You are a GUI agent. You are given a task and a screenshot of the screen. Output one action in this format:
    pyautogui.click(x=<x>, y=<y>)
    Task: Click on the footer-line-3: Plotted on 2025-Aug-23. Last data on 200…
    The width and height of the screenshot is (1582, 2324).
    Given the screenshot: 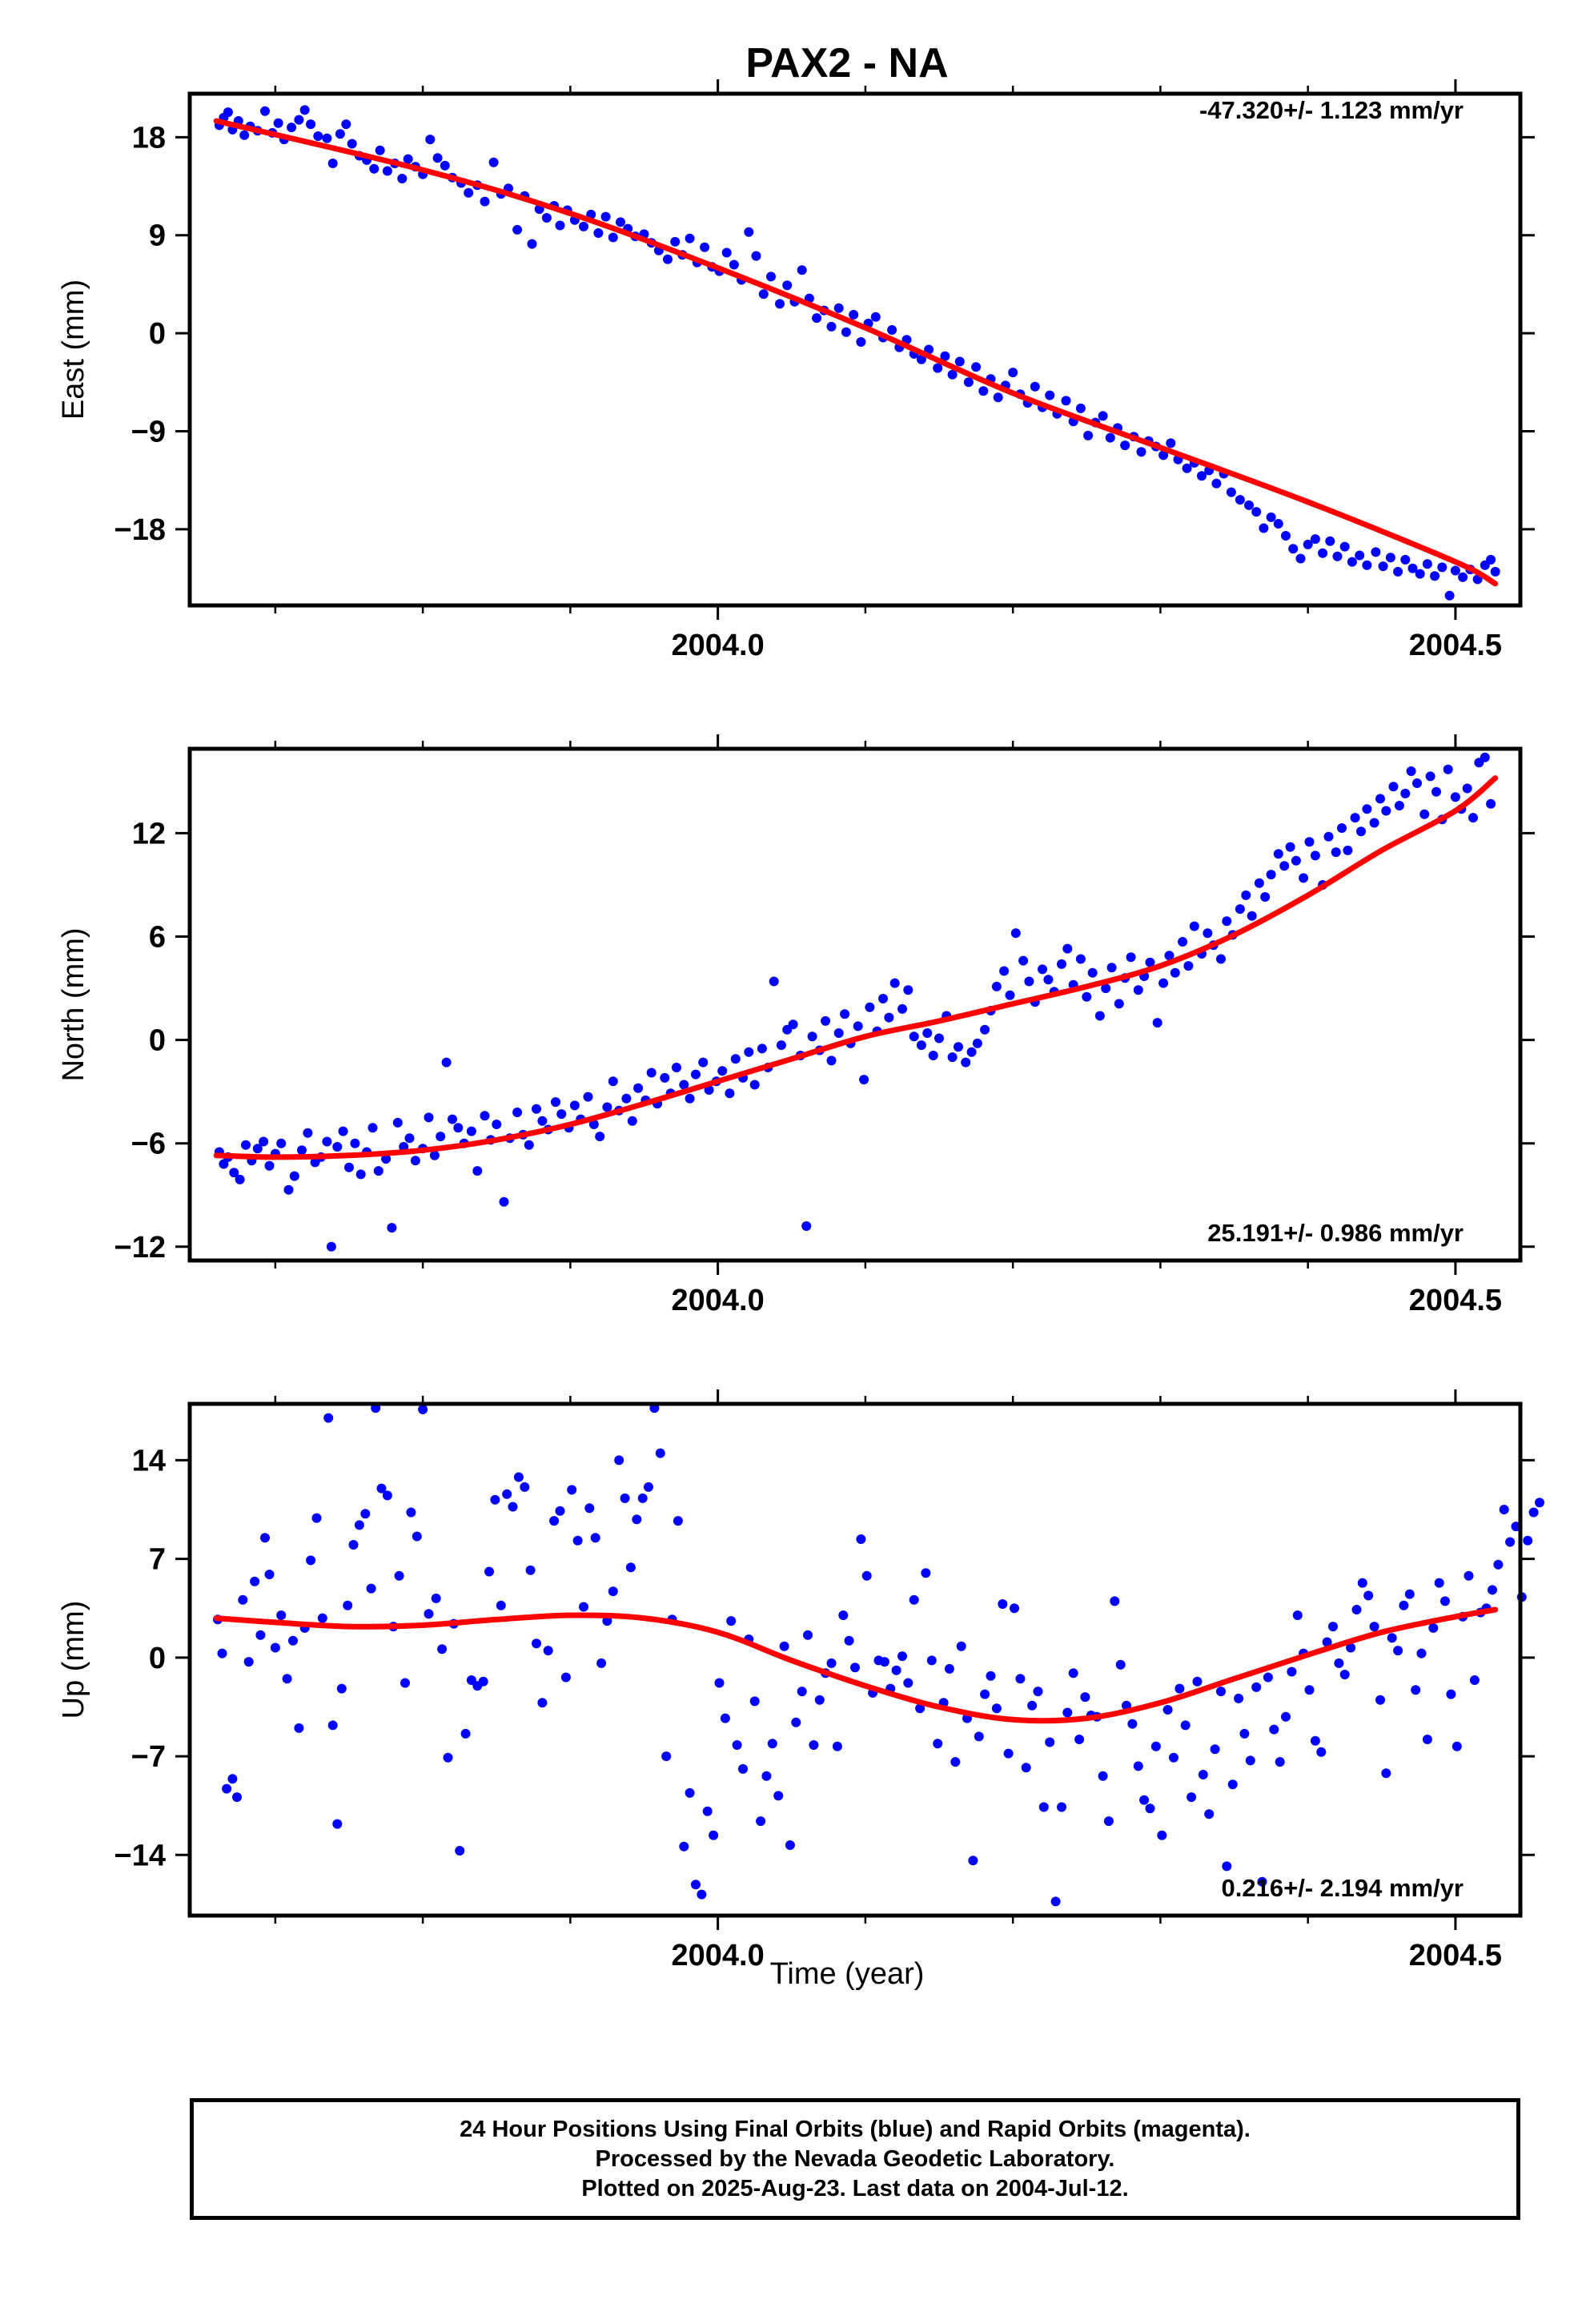 What is the action you would take?
    pyautogui.click(x=855, y=2188)
    